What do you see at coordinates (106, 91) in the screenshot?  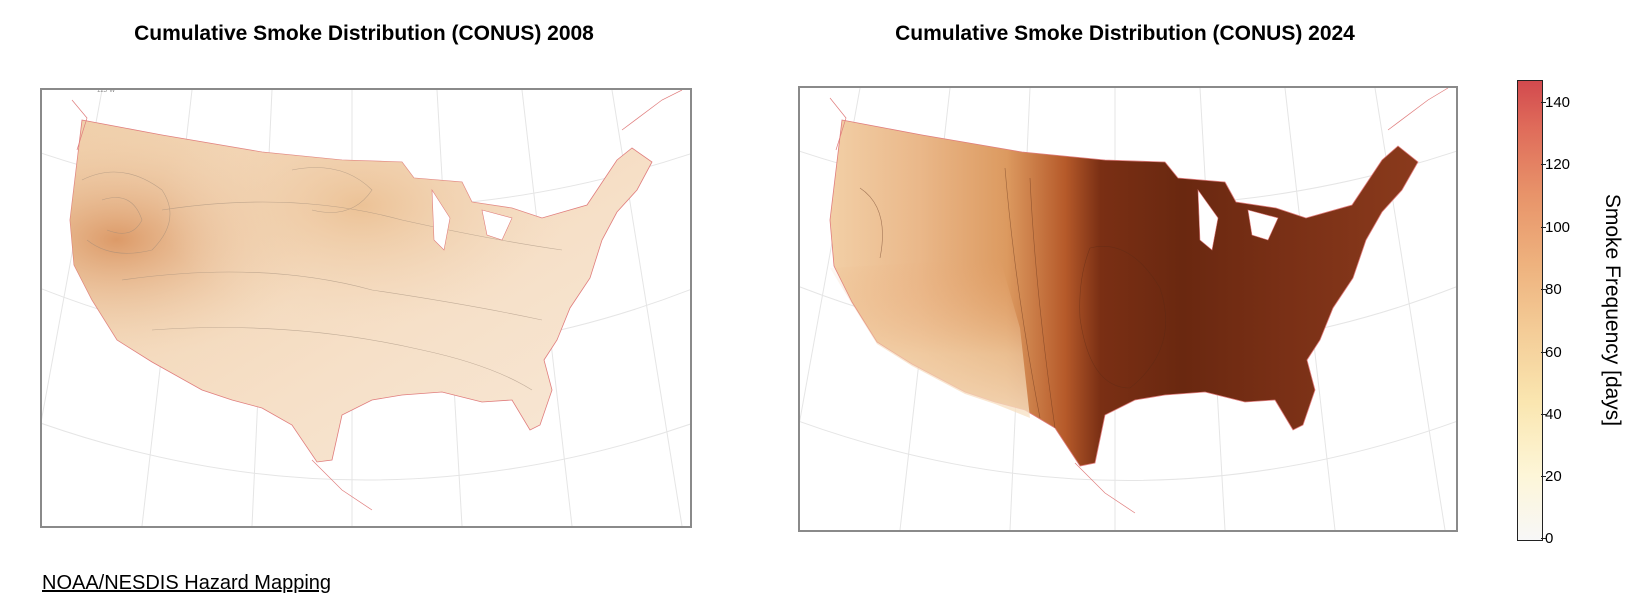 I see `longitude-tick: 125°W` at bounding box center [106, 91].